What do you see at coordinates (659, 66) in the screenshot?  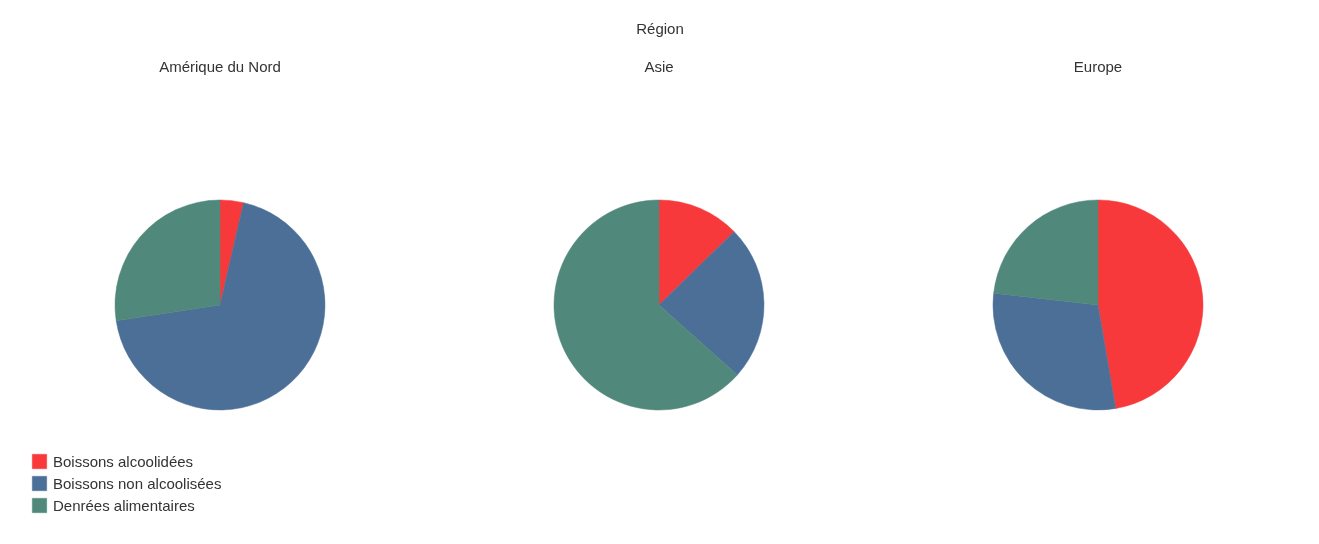 I see `chart-title: Asie` at bounding box center [659, 66].